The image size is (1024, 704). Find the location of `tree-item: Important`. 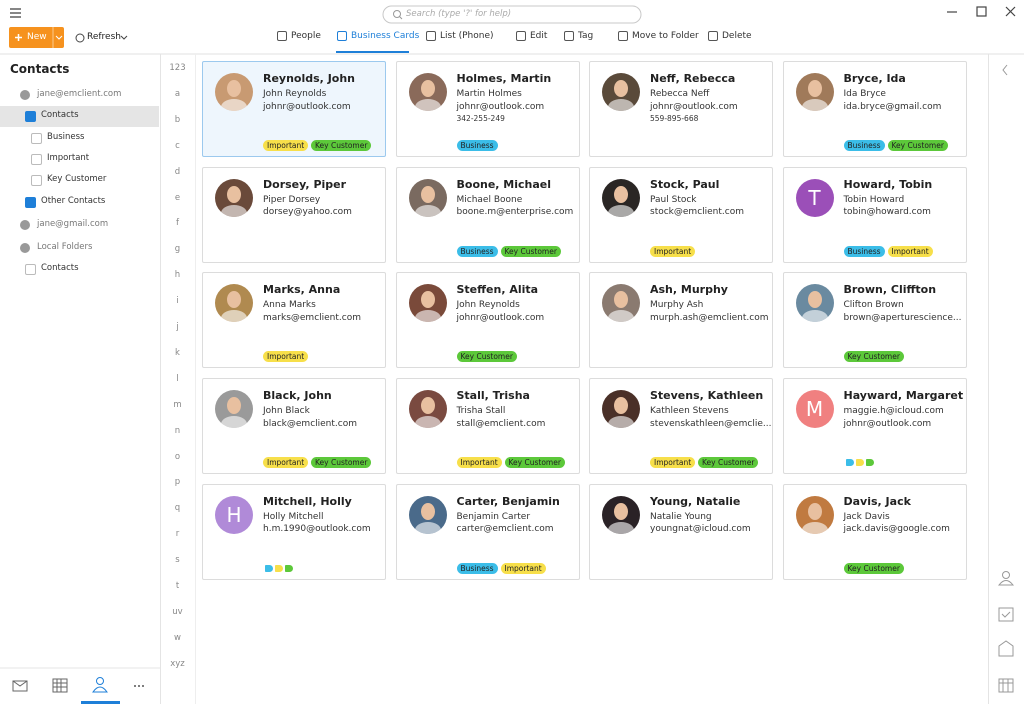

tree-item: Important is located at coordinates (68, 158).